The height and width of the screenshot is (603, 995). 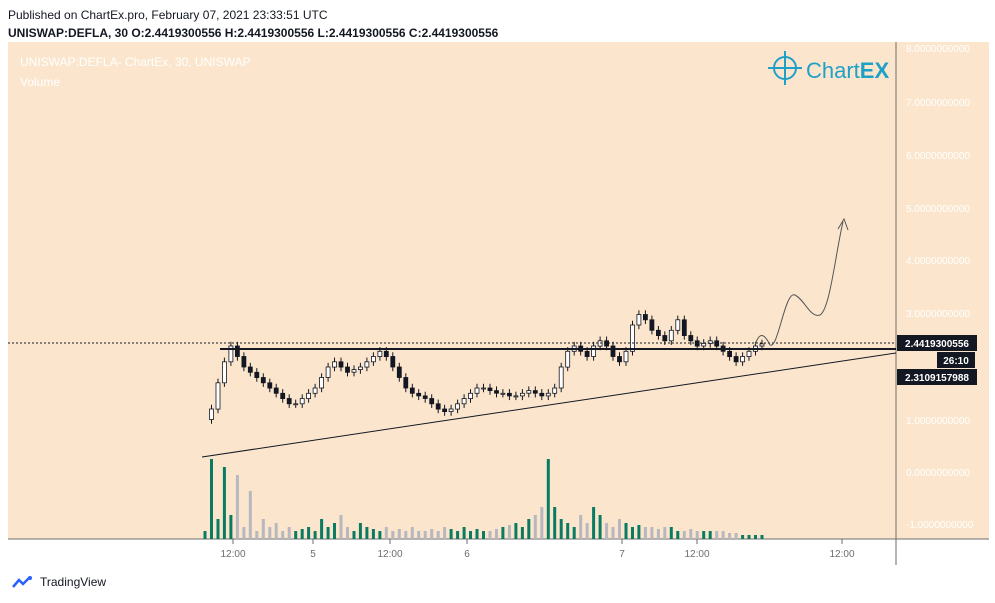 What do you see at coordinates (73, 582) in the screenshot?
I see `tradingview-brand: TradingView` at bounding box center [73, 582].